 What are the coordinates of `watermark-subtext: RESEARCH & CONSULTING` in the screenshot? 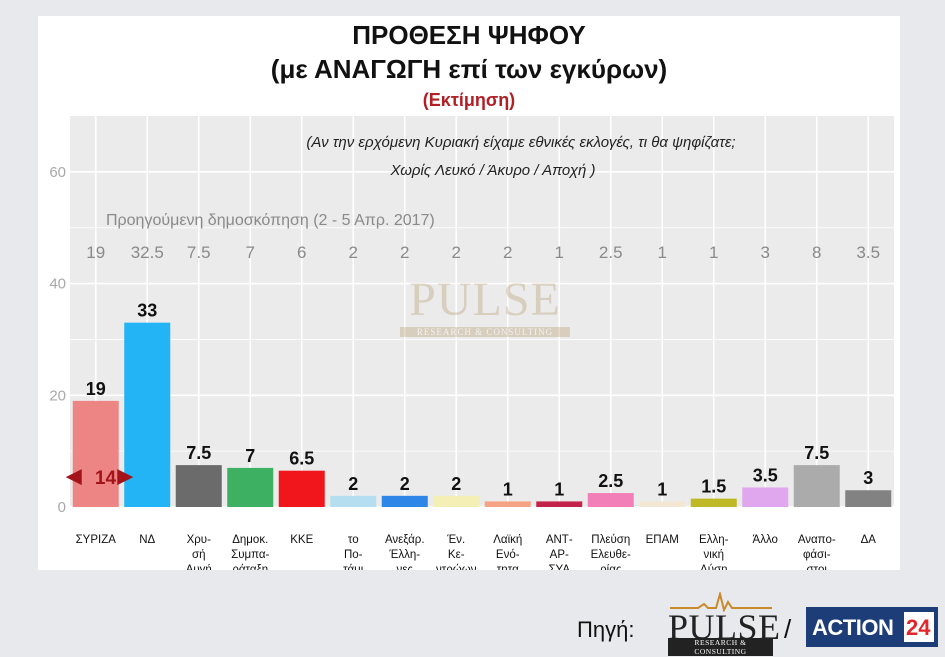 It's located at (485, 332).